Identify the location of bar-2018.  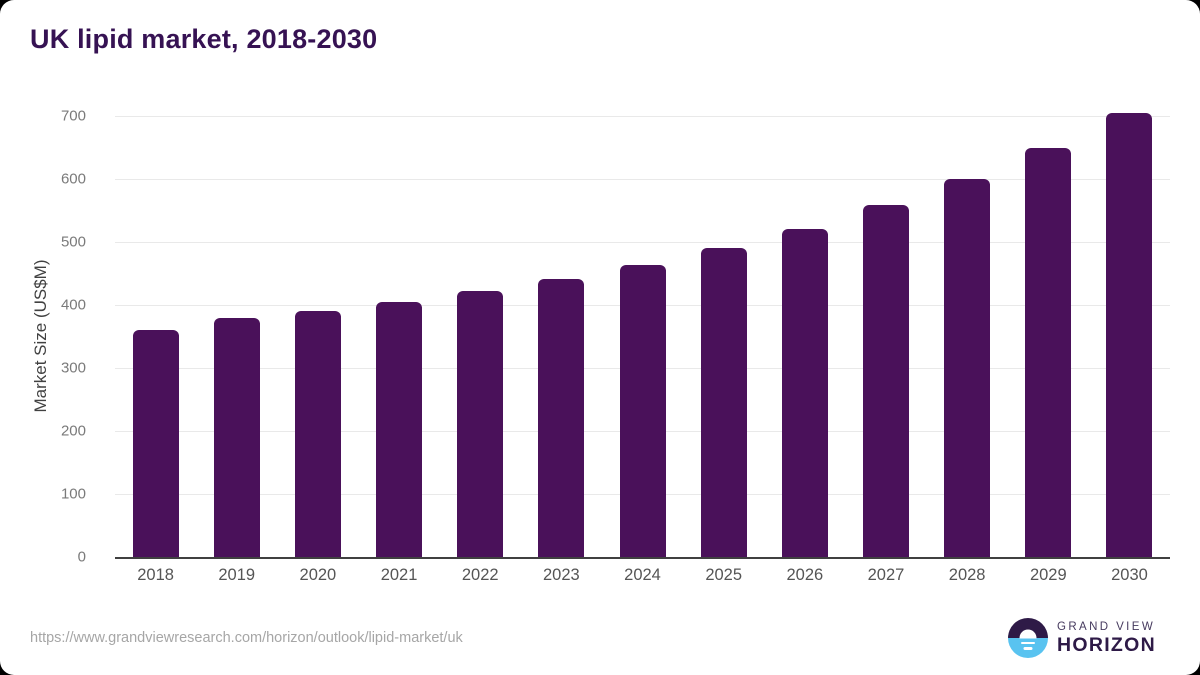
(155, 443).